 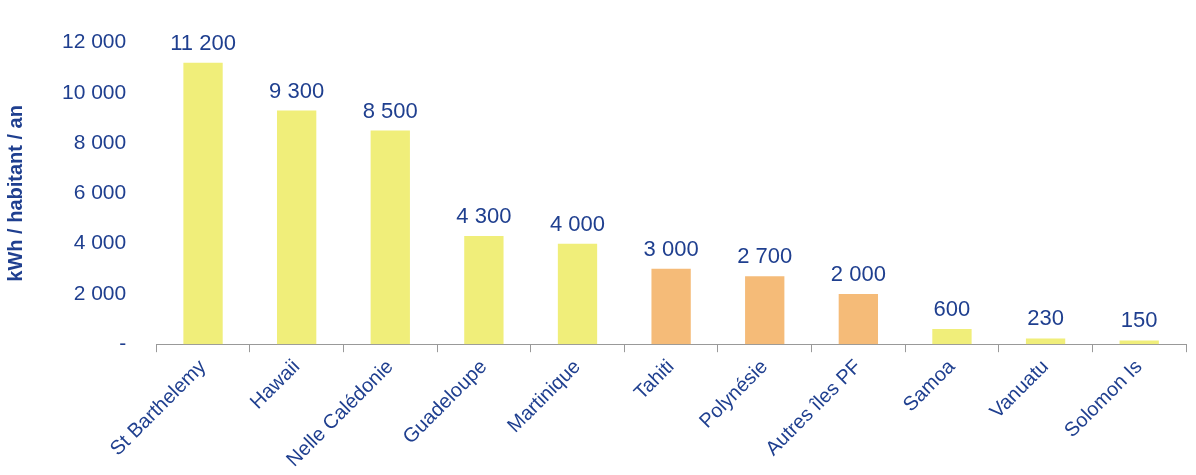 I want to click on data-label: 150, so click(x=1139, y=320).